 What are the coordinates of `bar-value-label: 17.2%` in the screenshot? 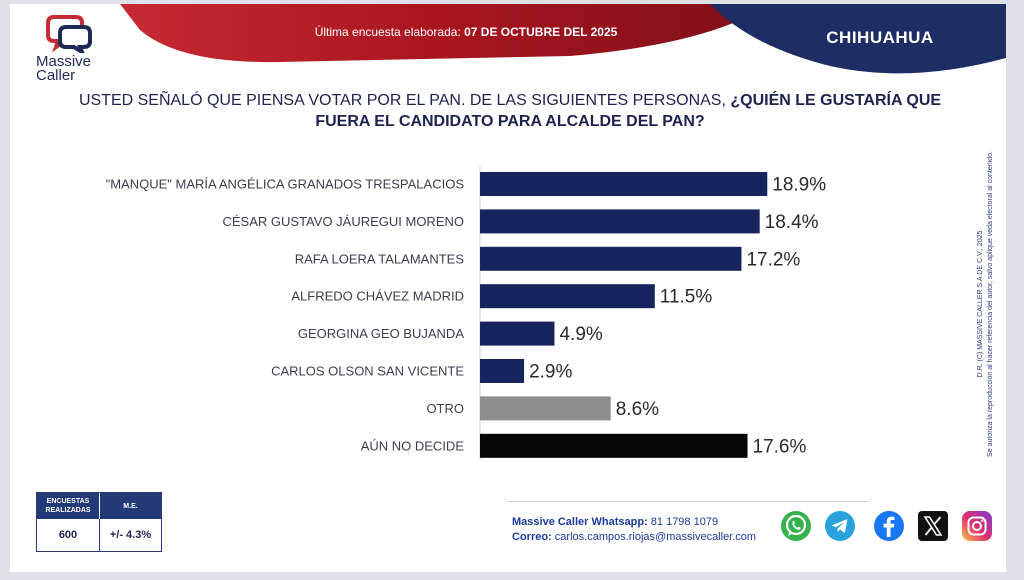 It's located at (773, 259).